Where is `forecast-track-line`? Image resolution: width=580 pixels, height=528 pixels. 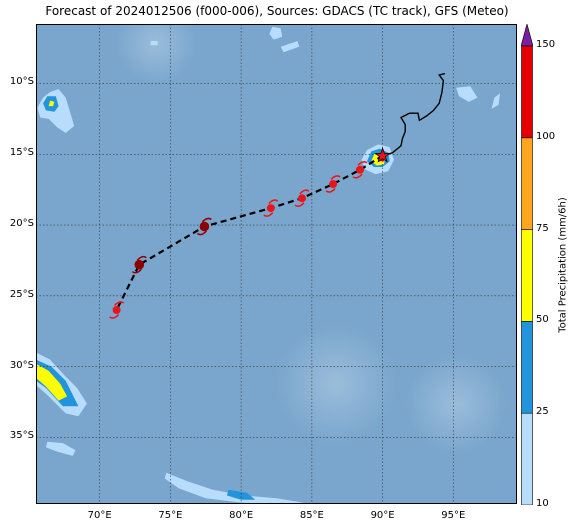 forecast-track-line is located at coordinates (249, 232).